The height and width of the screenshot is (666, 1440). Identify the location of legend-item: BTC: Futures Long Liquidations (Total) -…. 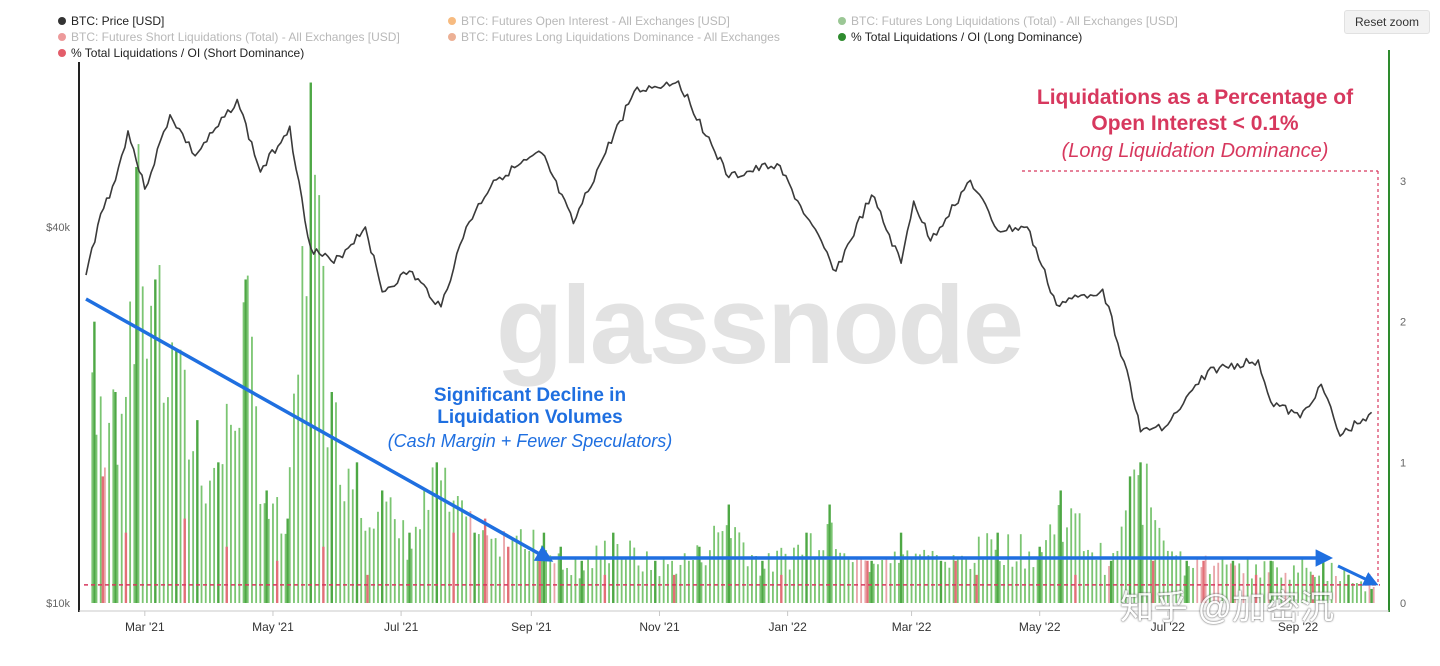
(1008, 21).